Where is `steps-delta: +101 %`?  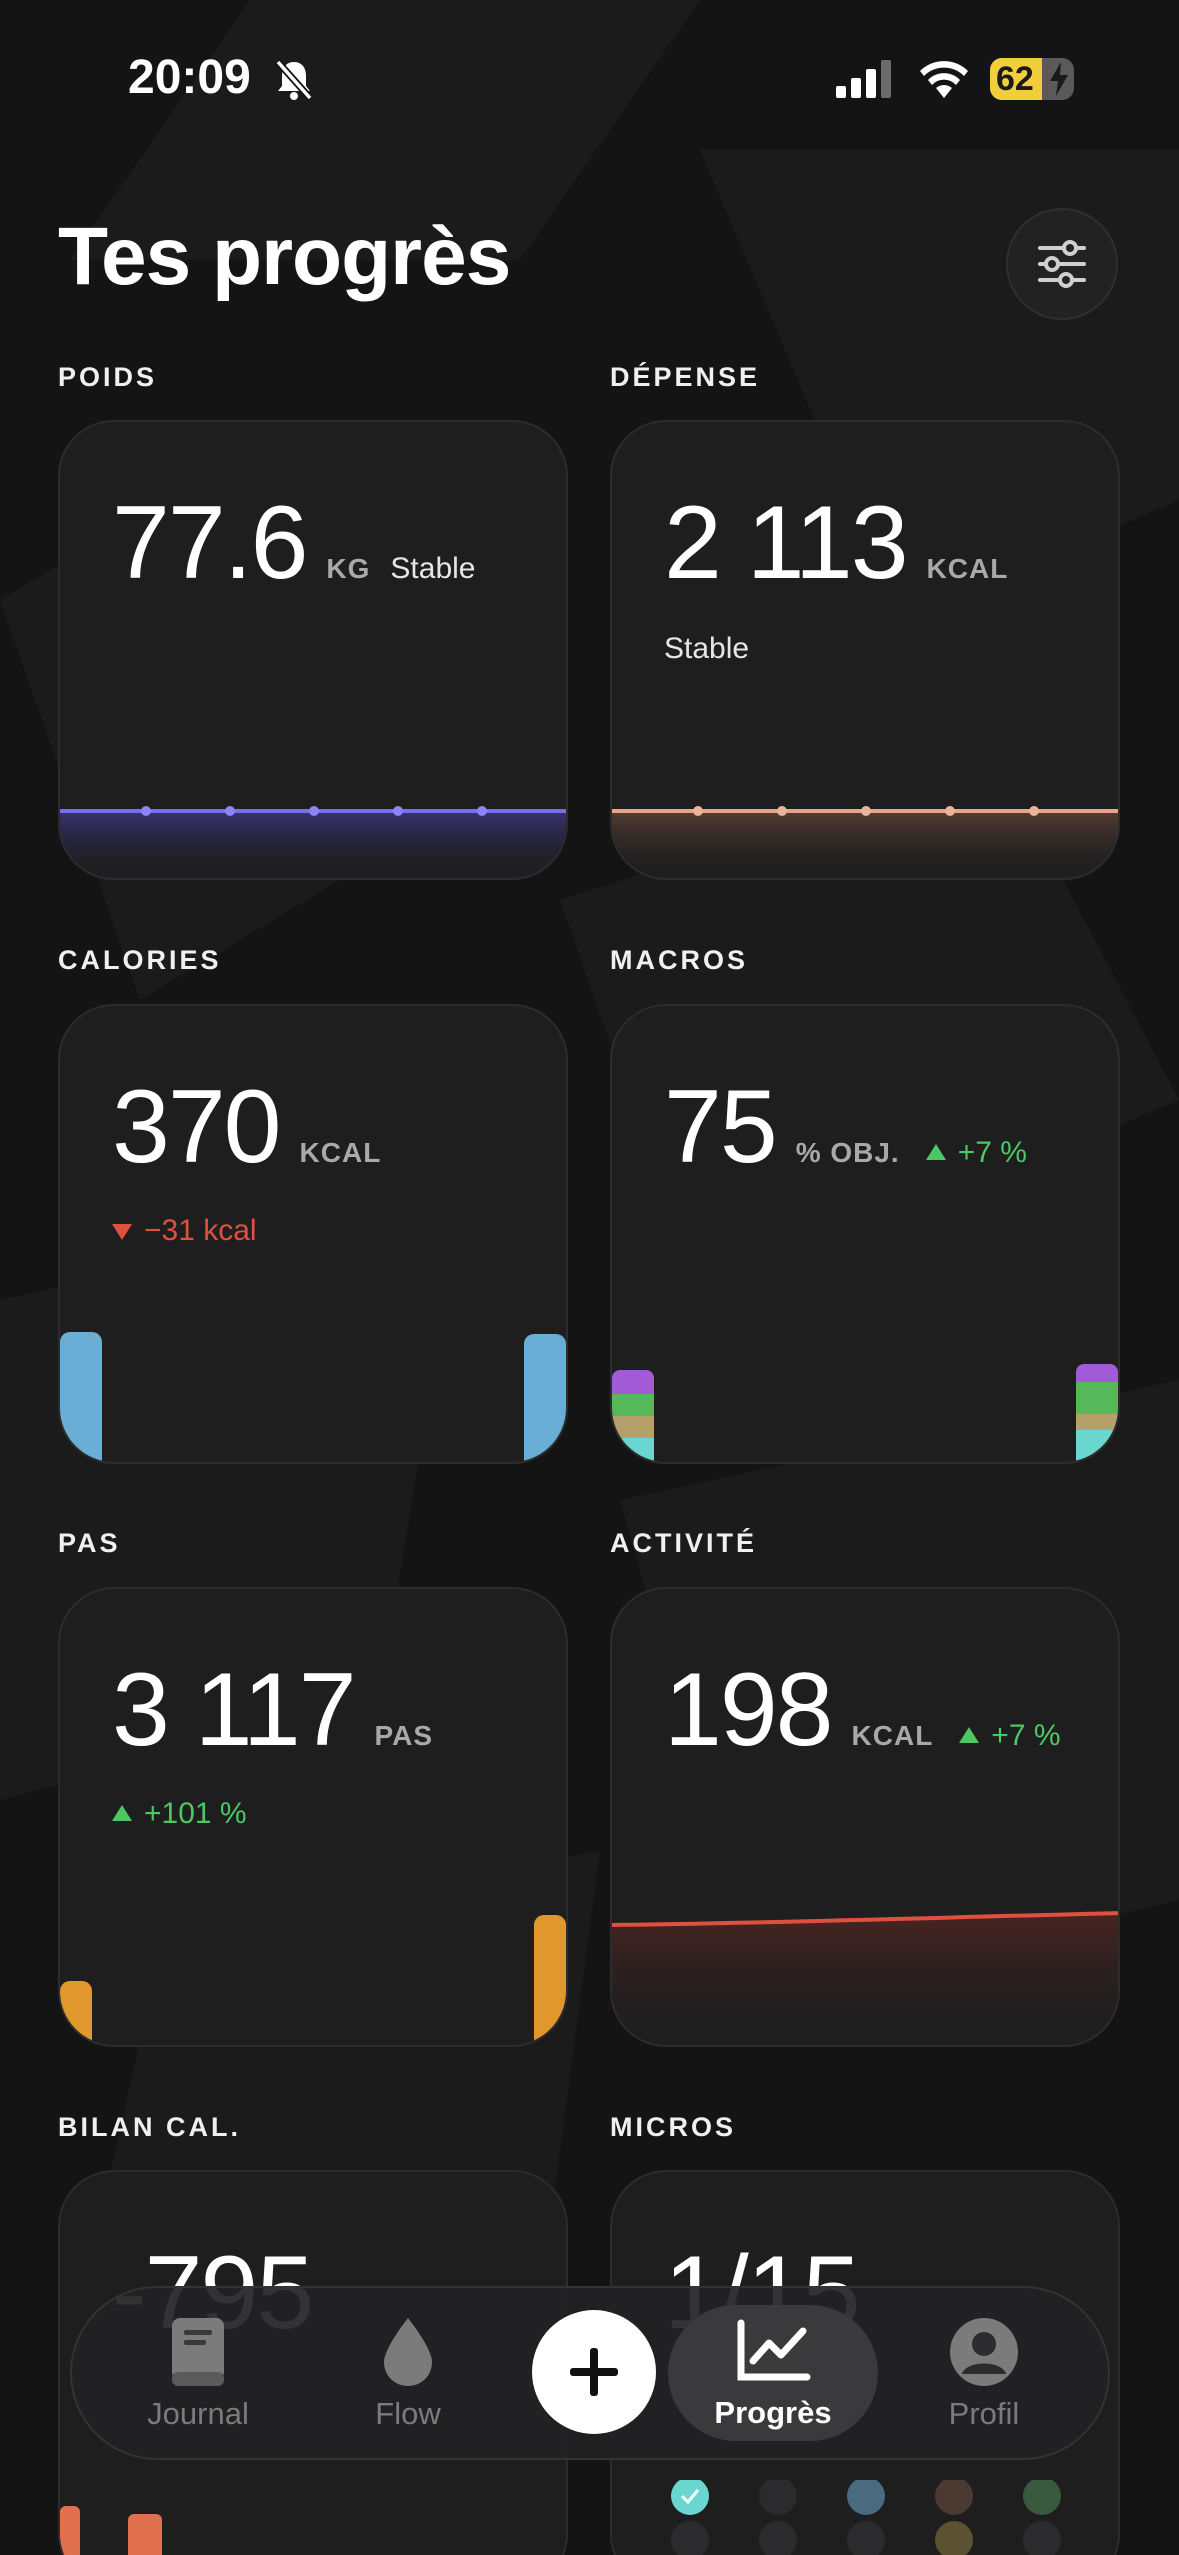
steps-delta: +101 % is located at coordinates (179, 1814).